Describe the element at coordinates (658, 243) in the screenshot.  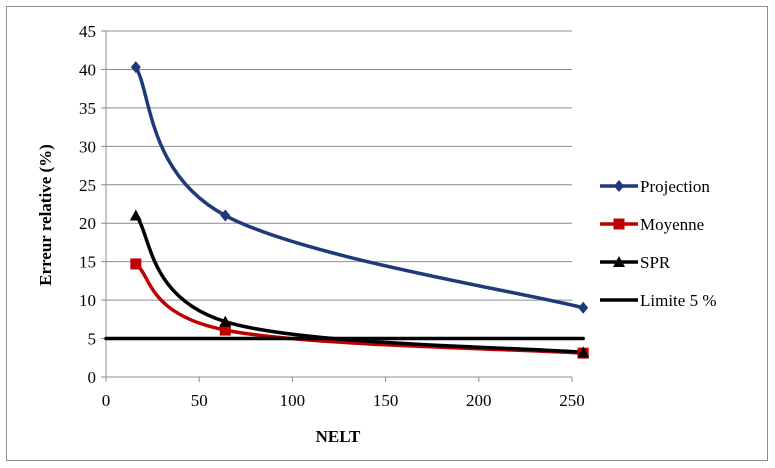
I see `legend: Projection Moyenne SPR Limite 5 %` at that location.